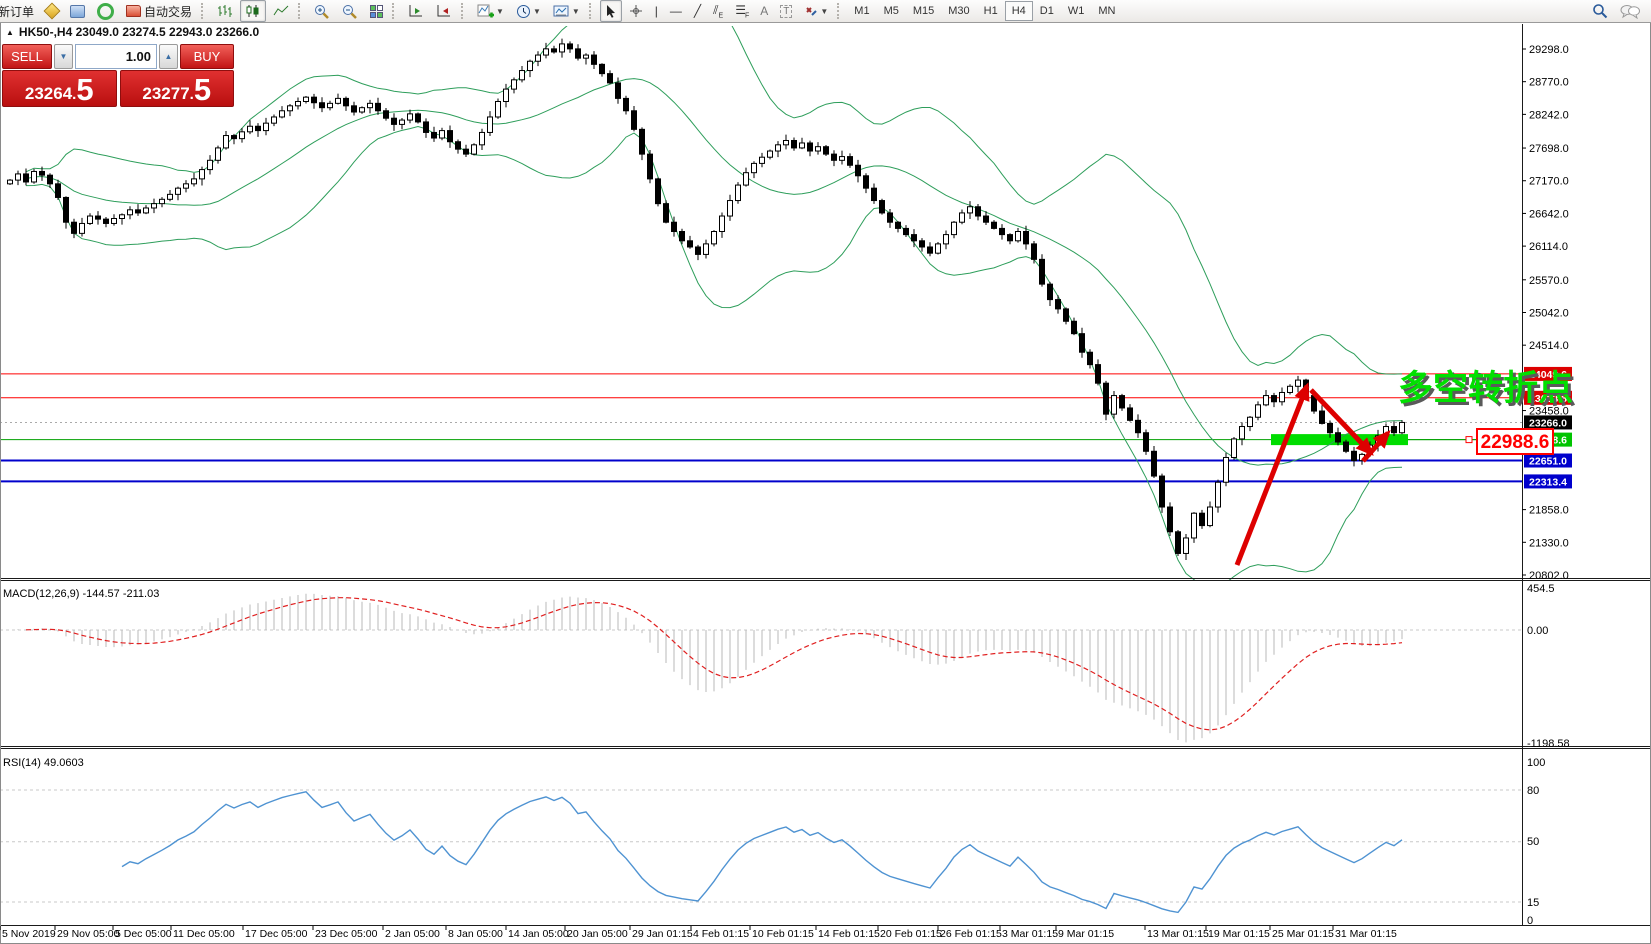  What do you see at coordinates (105, 11) in the screenshot?
I see `signals-button` at bounding box center [105, 11].